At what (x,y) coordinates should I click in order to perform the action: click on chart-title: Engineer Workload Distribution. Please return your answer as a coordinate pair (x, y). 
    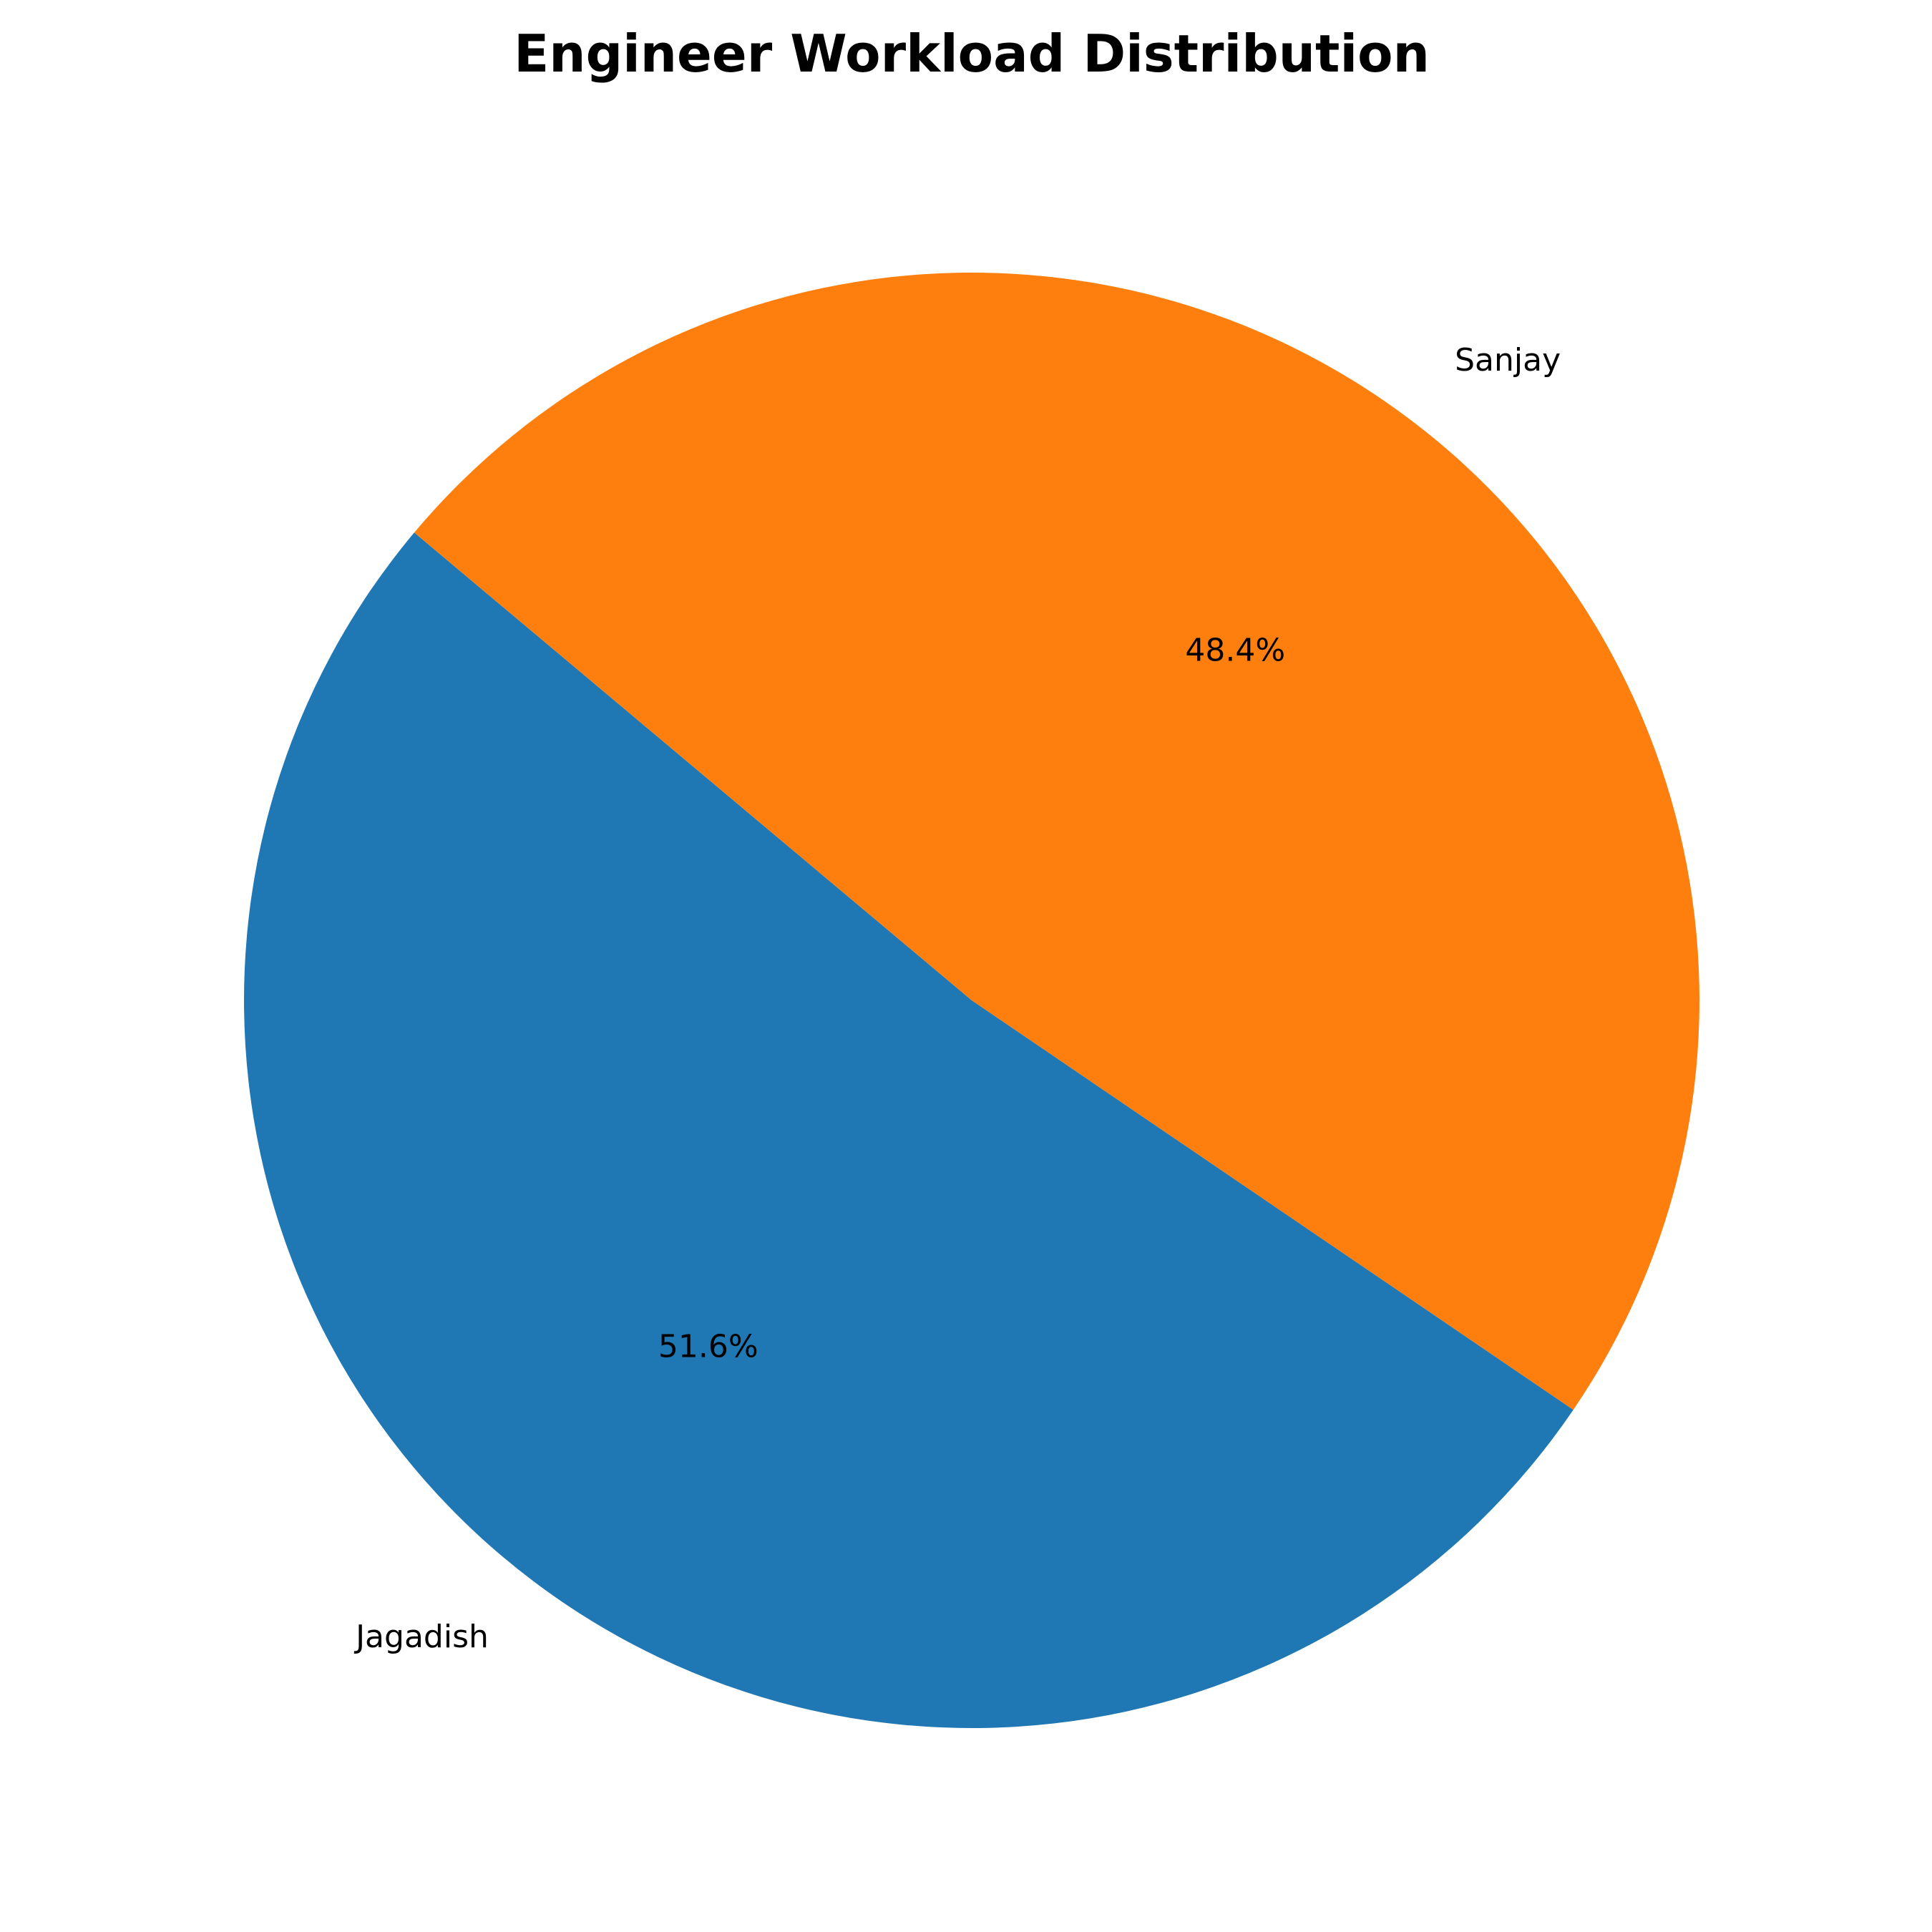
    Looking at the image, I should click on (972, 54).